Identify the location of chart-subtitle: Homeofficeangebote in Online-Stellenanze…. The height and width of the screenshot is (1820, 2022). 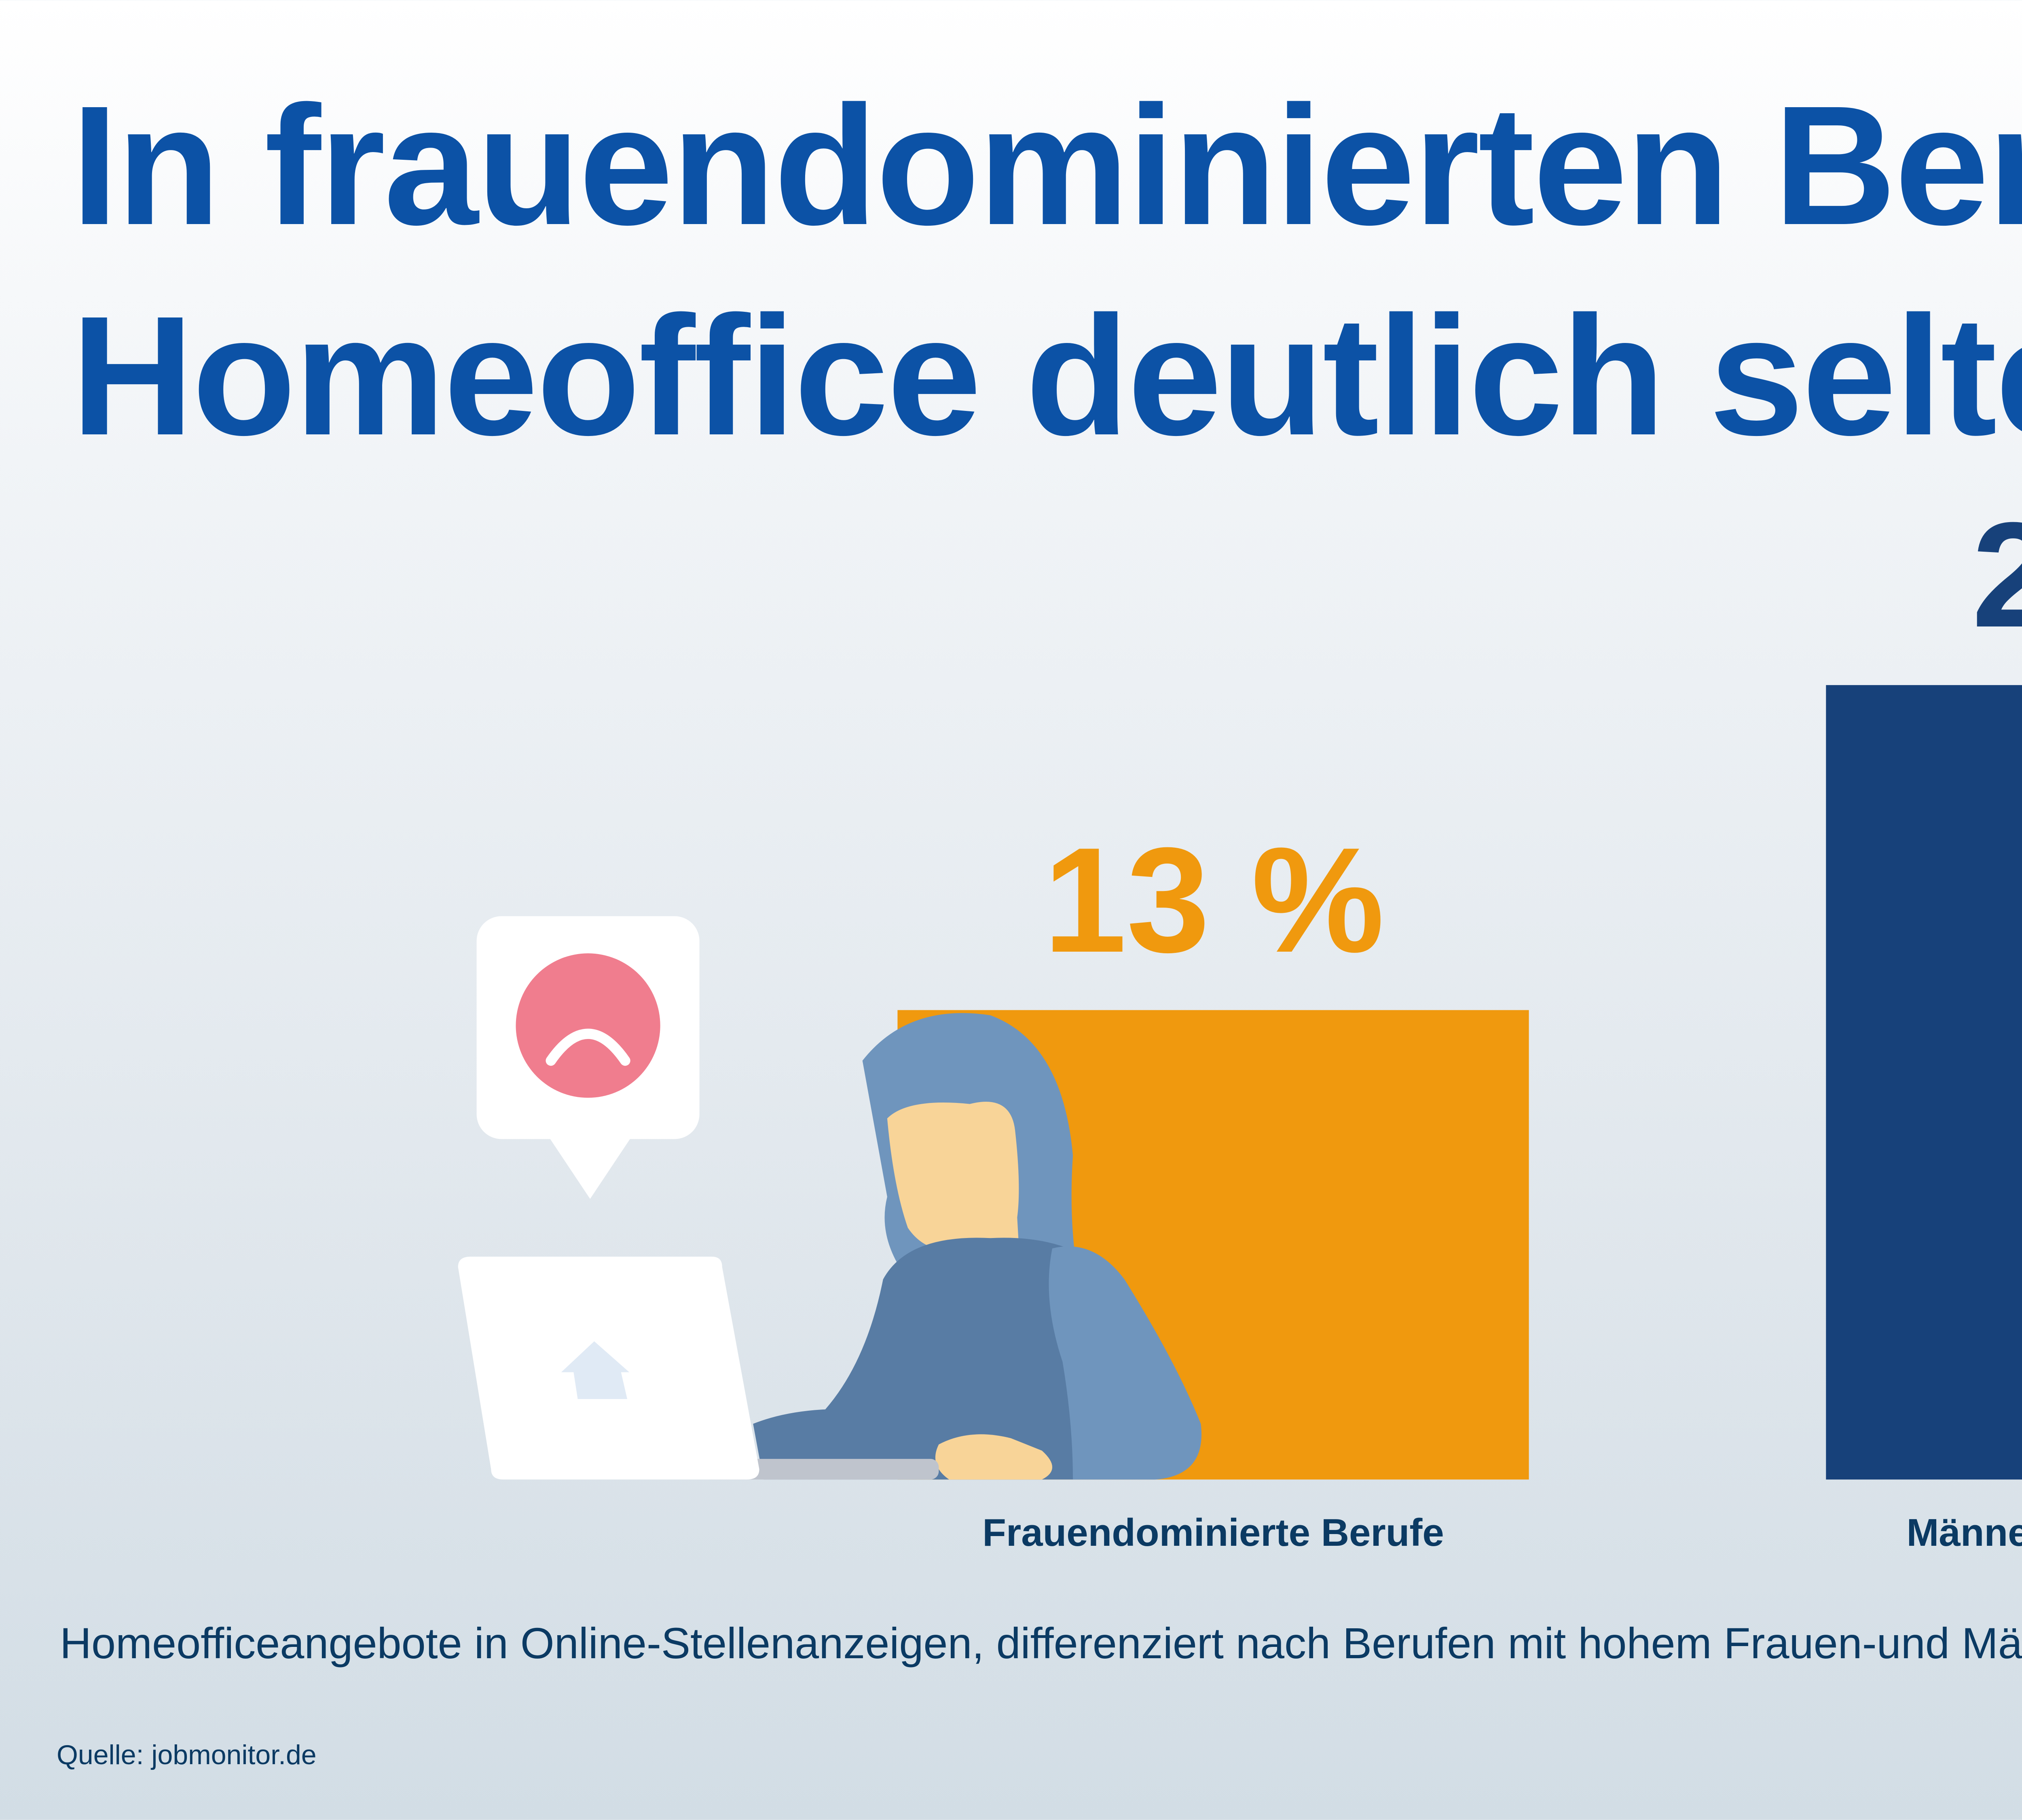
(1041, 1644).